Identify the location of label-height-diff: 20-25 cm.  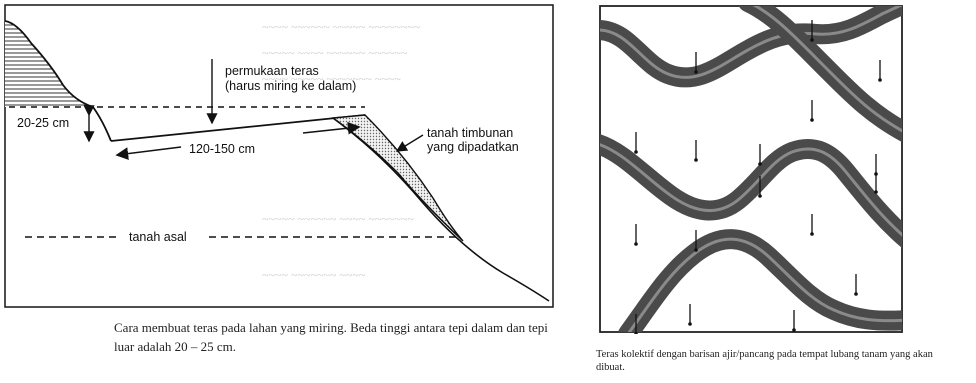
(43, 123).